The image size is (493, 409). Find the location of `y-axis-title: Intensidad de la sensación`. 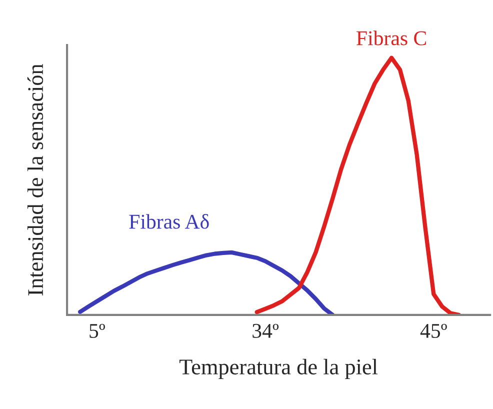

y-axis-title: Intensidad de la sensación is located at coordinates (35, 180).